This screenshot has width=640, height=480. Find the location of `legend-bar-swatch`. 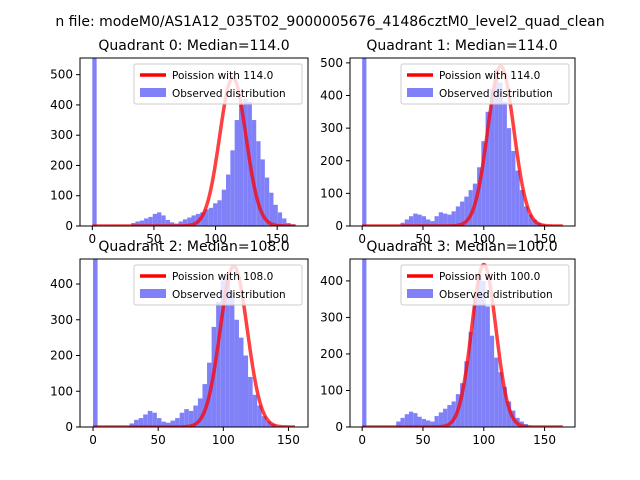

legend-bar-swatch is located at coordinates (153, 293).